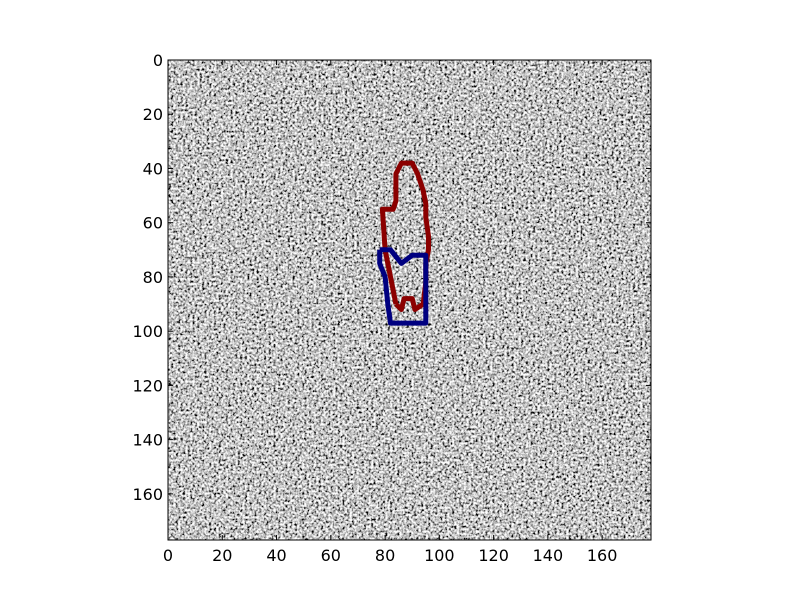 Image resolution: width=800 pixels, height=600 pixels. Describe the element at coordinates (153, 277) in the screenshot. I see `y-tick-label: 80` at that location.